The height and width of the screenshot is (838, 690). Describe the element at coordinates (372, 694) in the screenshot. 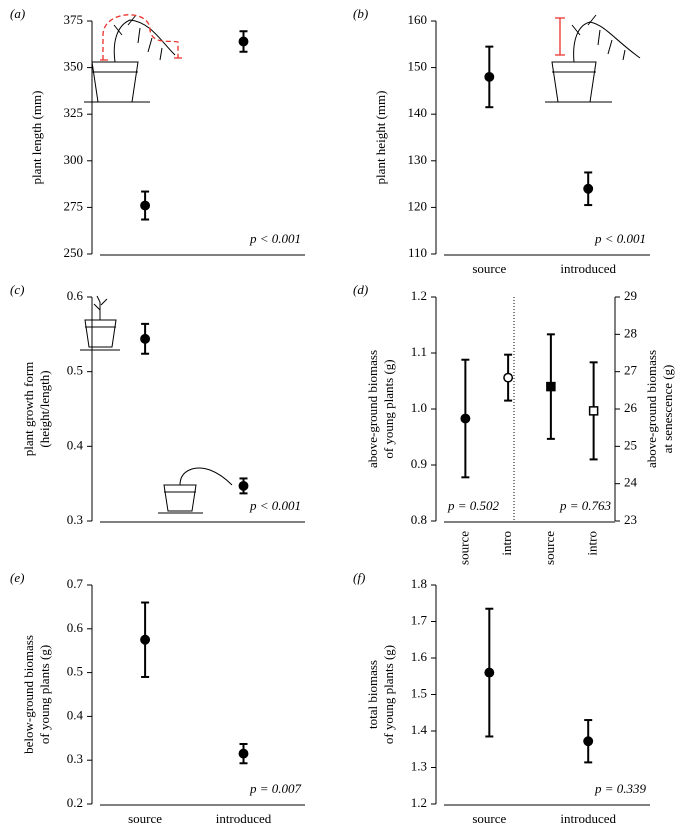

I see `y-axis-label: total biomass` at that location.